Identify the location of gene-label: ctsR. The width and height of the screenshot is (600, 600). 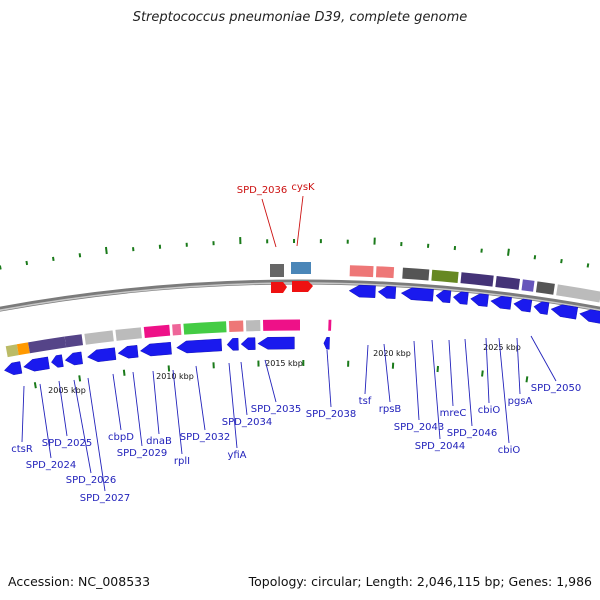
(22, 449).